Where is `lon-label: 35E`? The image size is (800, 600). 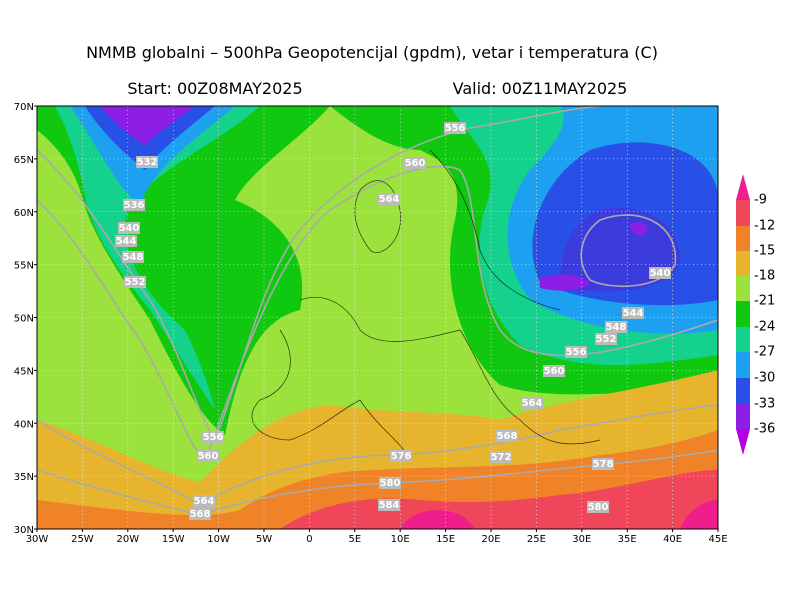 lon-label: 35E is located at coordinates (627, 539).